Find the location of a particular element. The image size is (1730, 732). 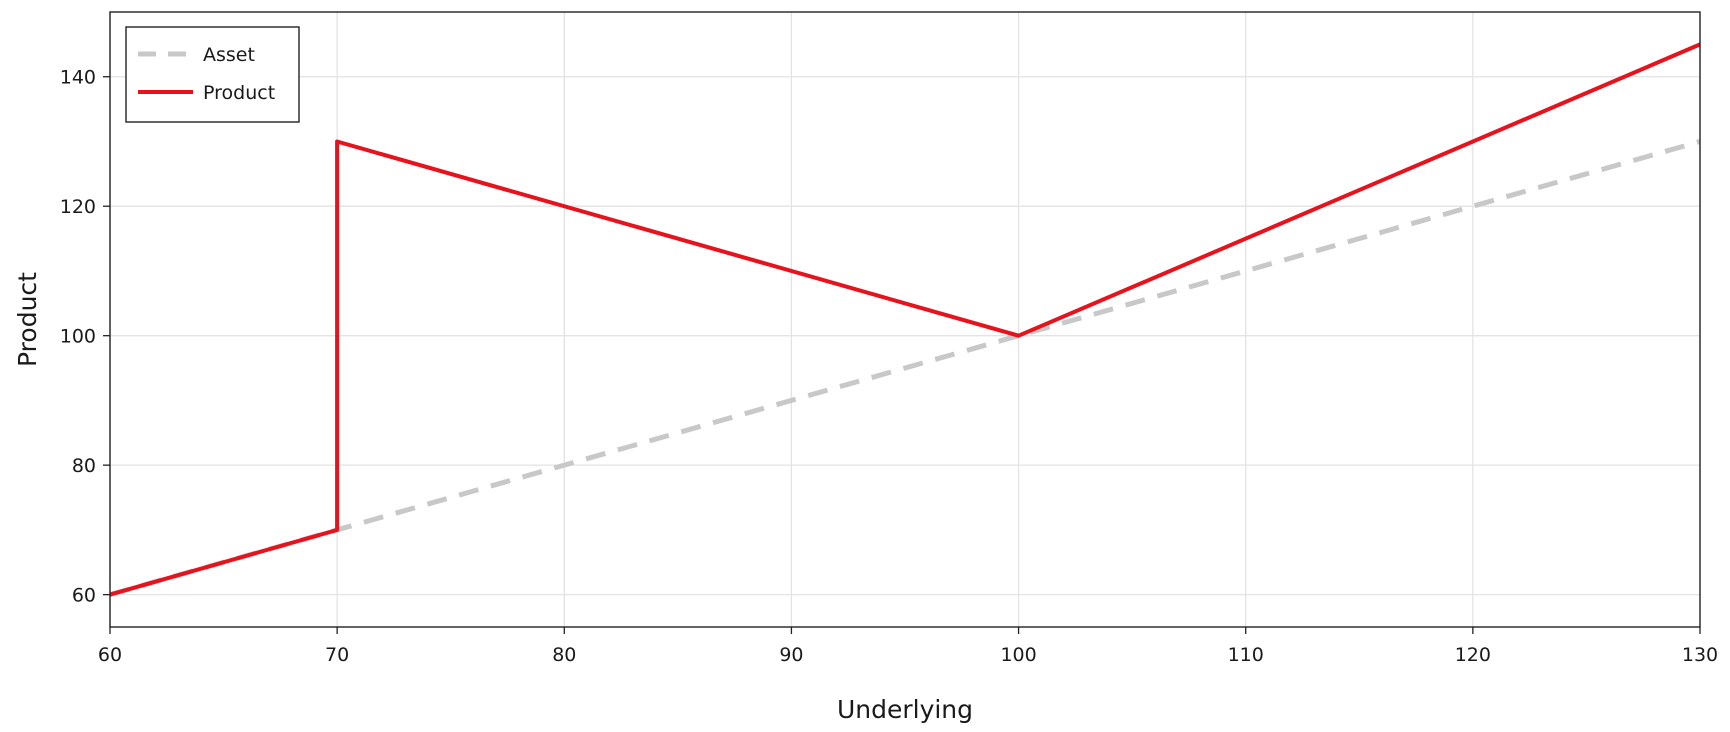

x-tick-label-120: 120 is located at coordinates (1473, 655).